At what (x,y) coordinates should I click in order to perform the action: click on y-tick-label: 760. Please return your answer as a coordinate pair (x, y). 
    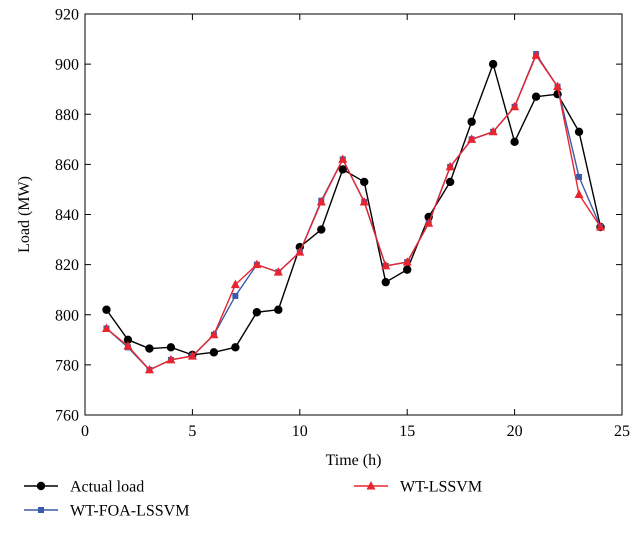
    Looking at the image, I should click on (67, 416).